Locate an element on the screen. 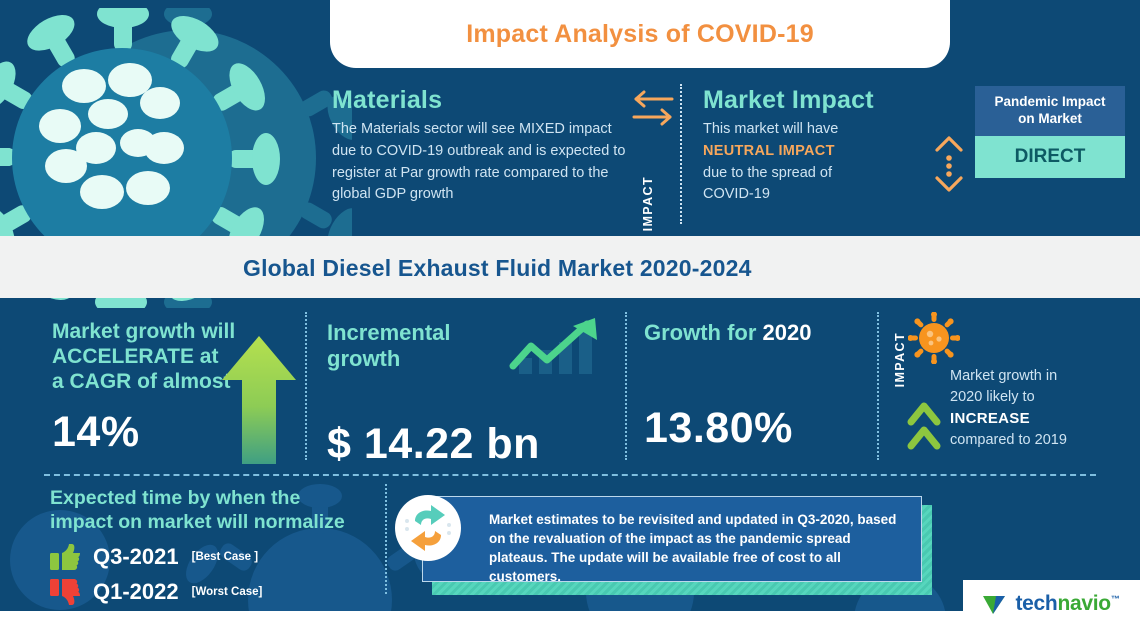 The image size is (1140, 627). technavio-arrow-icon is located at coordinates (994, 604).